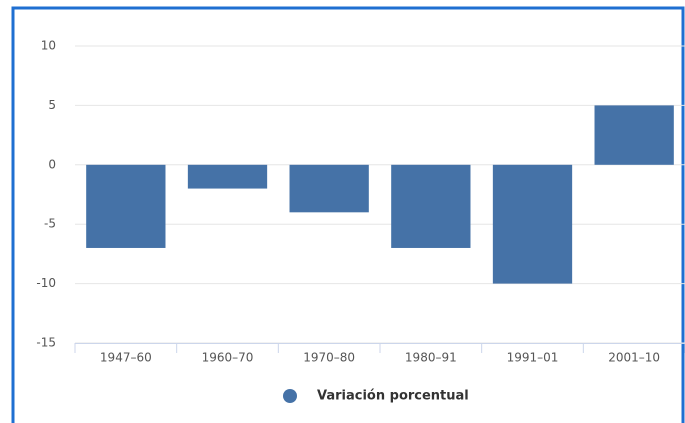  Describe the element at coordinates (126, 358) in the screenshot. I see `x-tick-label: 1947–60` at that location.